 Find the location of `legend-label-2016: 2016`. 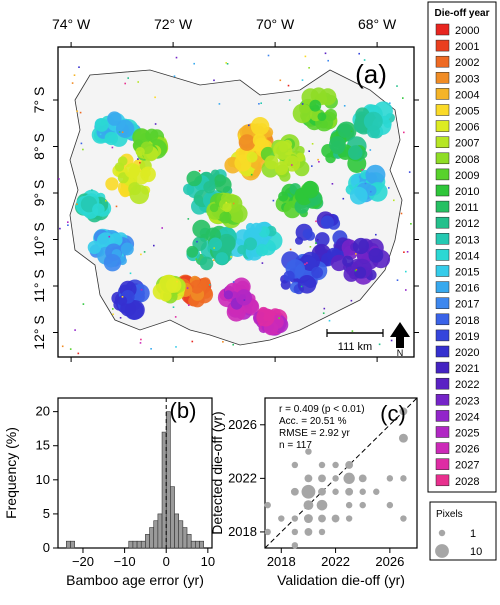

legend-label-2016: 2016 is located at coordinates (467, 289).